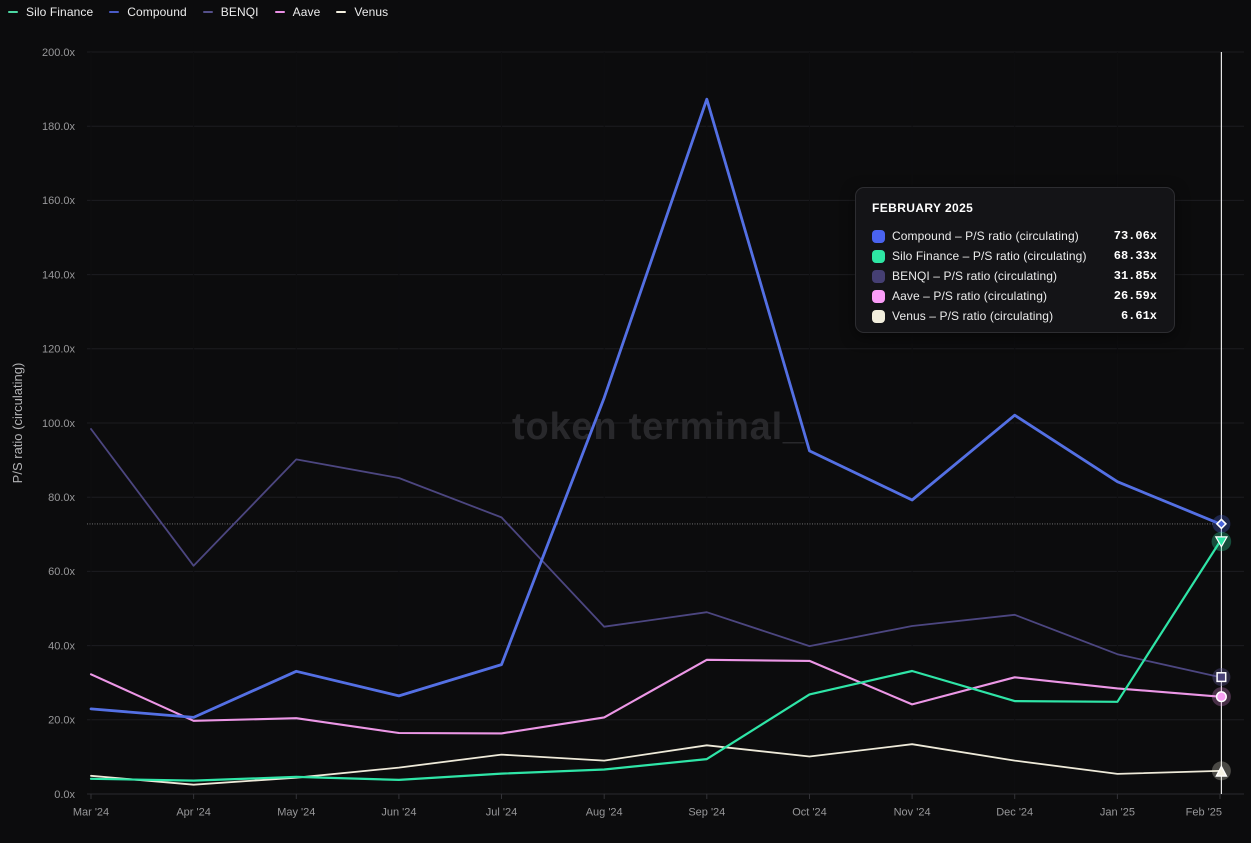  What do you see at coordinates (91, 813) in the screenshot?
I see `svg-text: Mar '24` at bounding box center [91, 813].